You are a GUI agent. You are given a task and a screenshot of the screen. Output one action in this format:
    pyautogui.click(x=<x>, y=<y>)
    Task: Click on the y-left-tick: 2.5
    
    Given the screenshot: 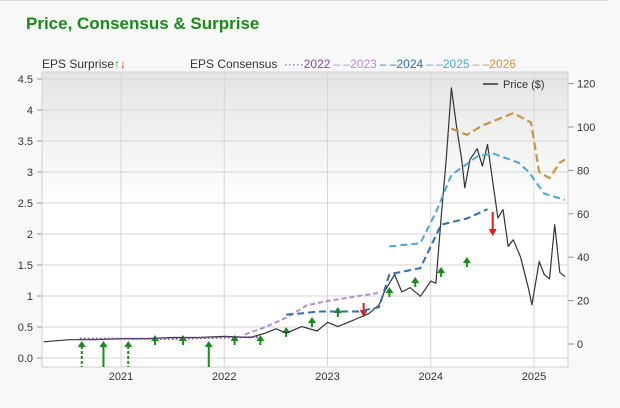 What is the action you would take?
    pyautogui.click(x=25, y=204)
    